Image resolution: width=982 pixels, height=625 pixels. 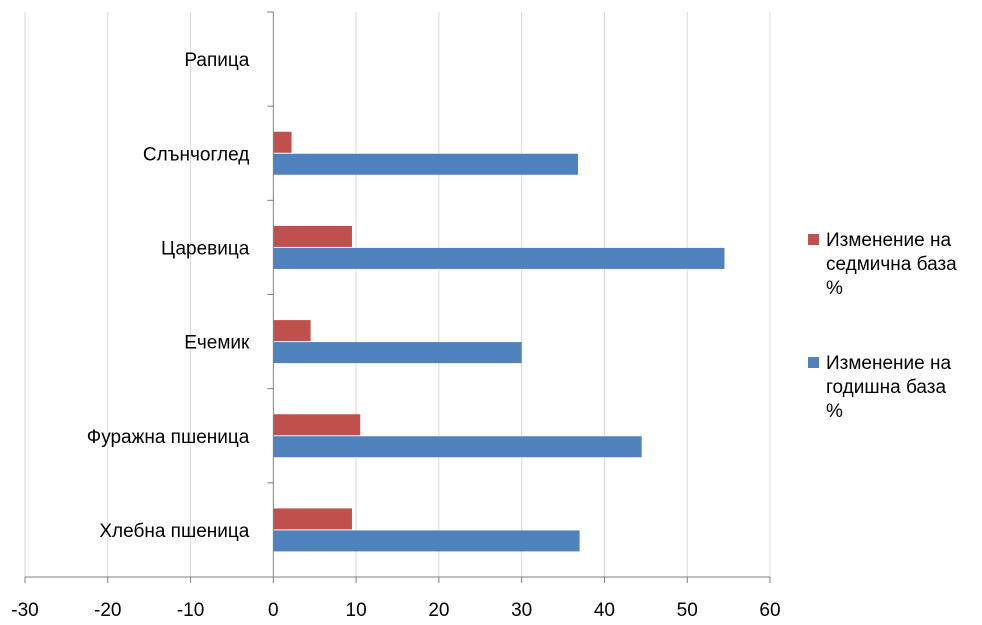 I want to click on legend-label: седмична база, so click(x=891, y=264).